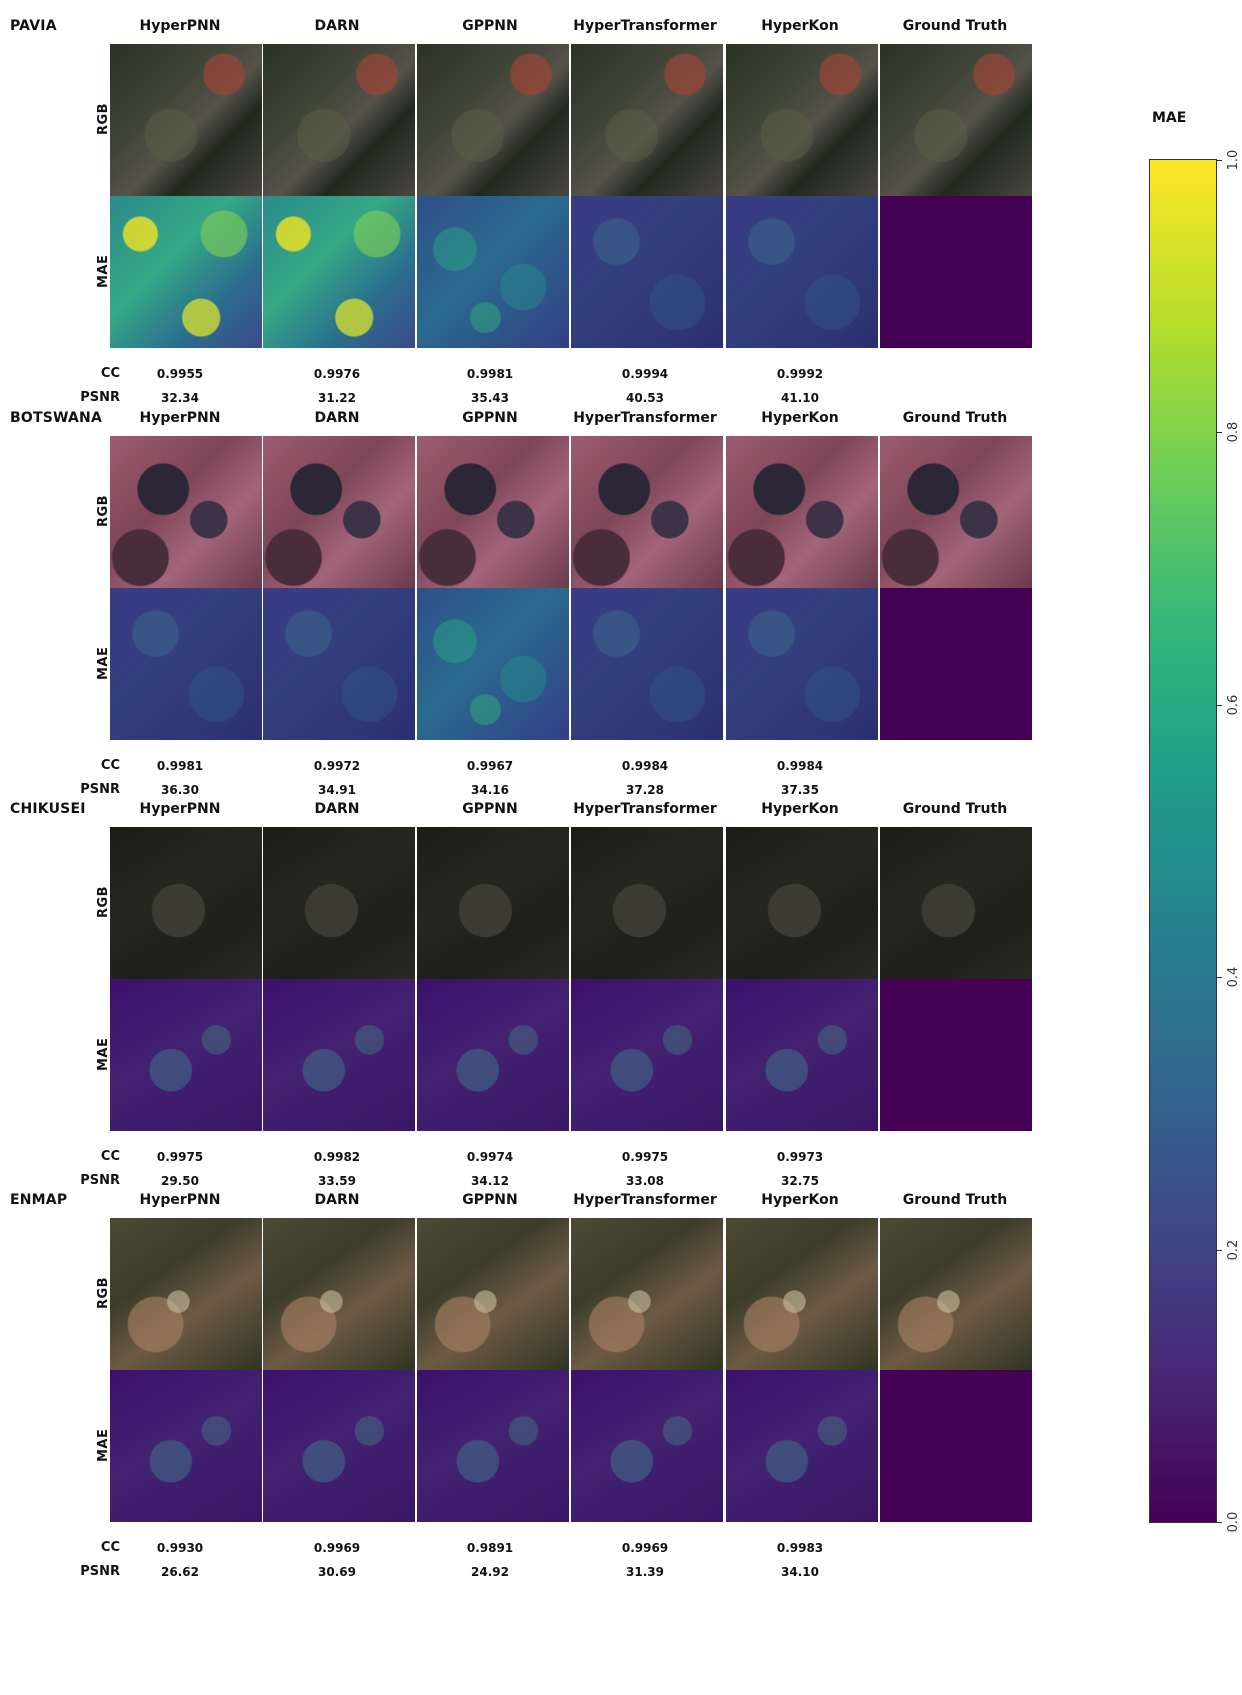 This screenshot has width=1242, height=1695. What do you see at coordinates (1233, 432) in the screenshot?
I see `colorbar-tick-label: 0.8` at bounding box center [1233, 432].